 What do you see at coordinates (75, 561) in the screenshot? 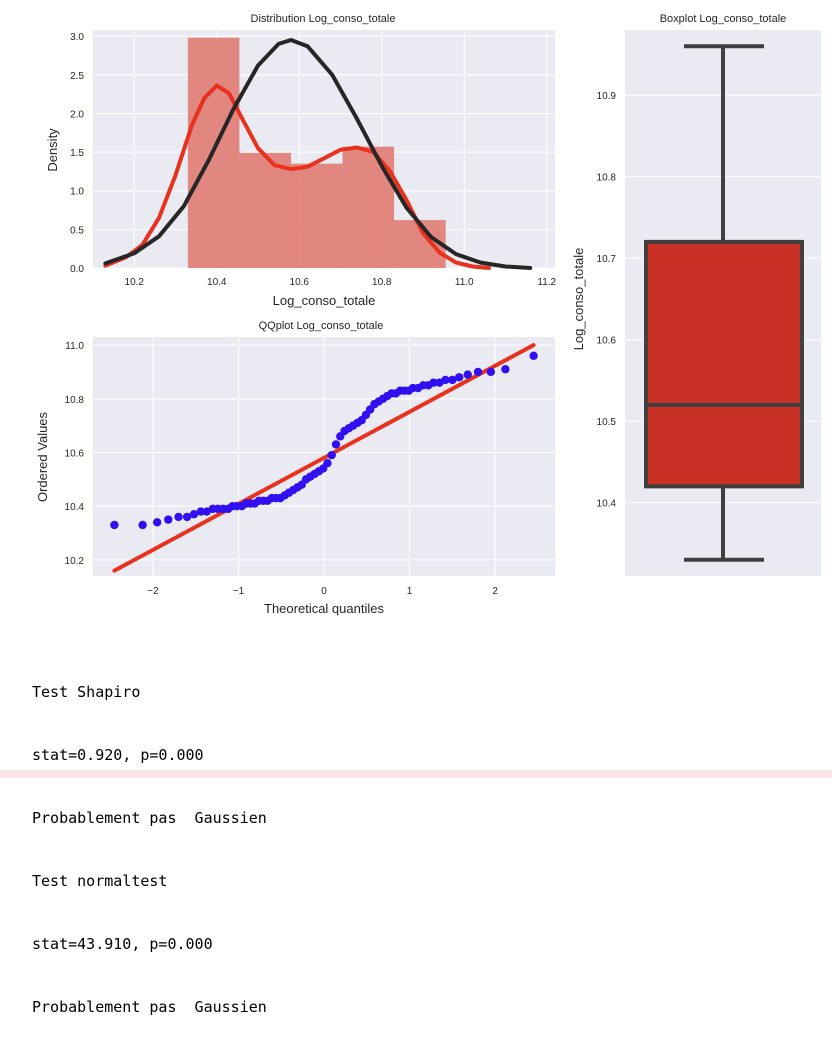
I see `qq-y-tick-label: 10.2` at bounding box center [75, 561].